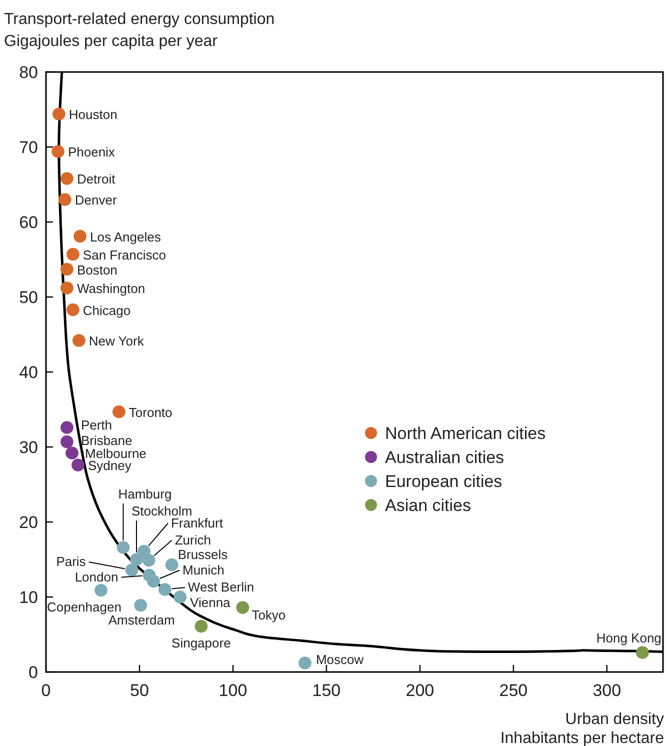 Image resolution: width=670 pixels, height=746 pixels. What do you see at coordinates (111, 288) in the screenshot?
I see `annotation: Washington` at bounding box center [111, 288].